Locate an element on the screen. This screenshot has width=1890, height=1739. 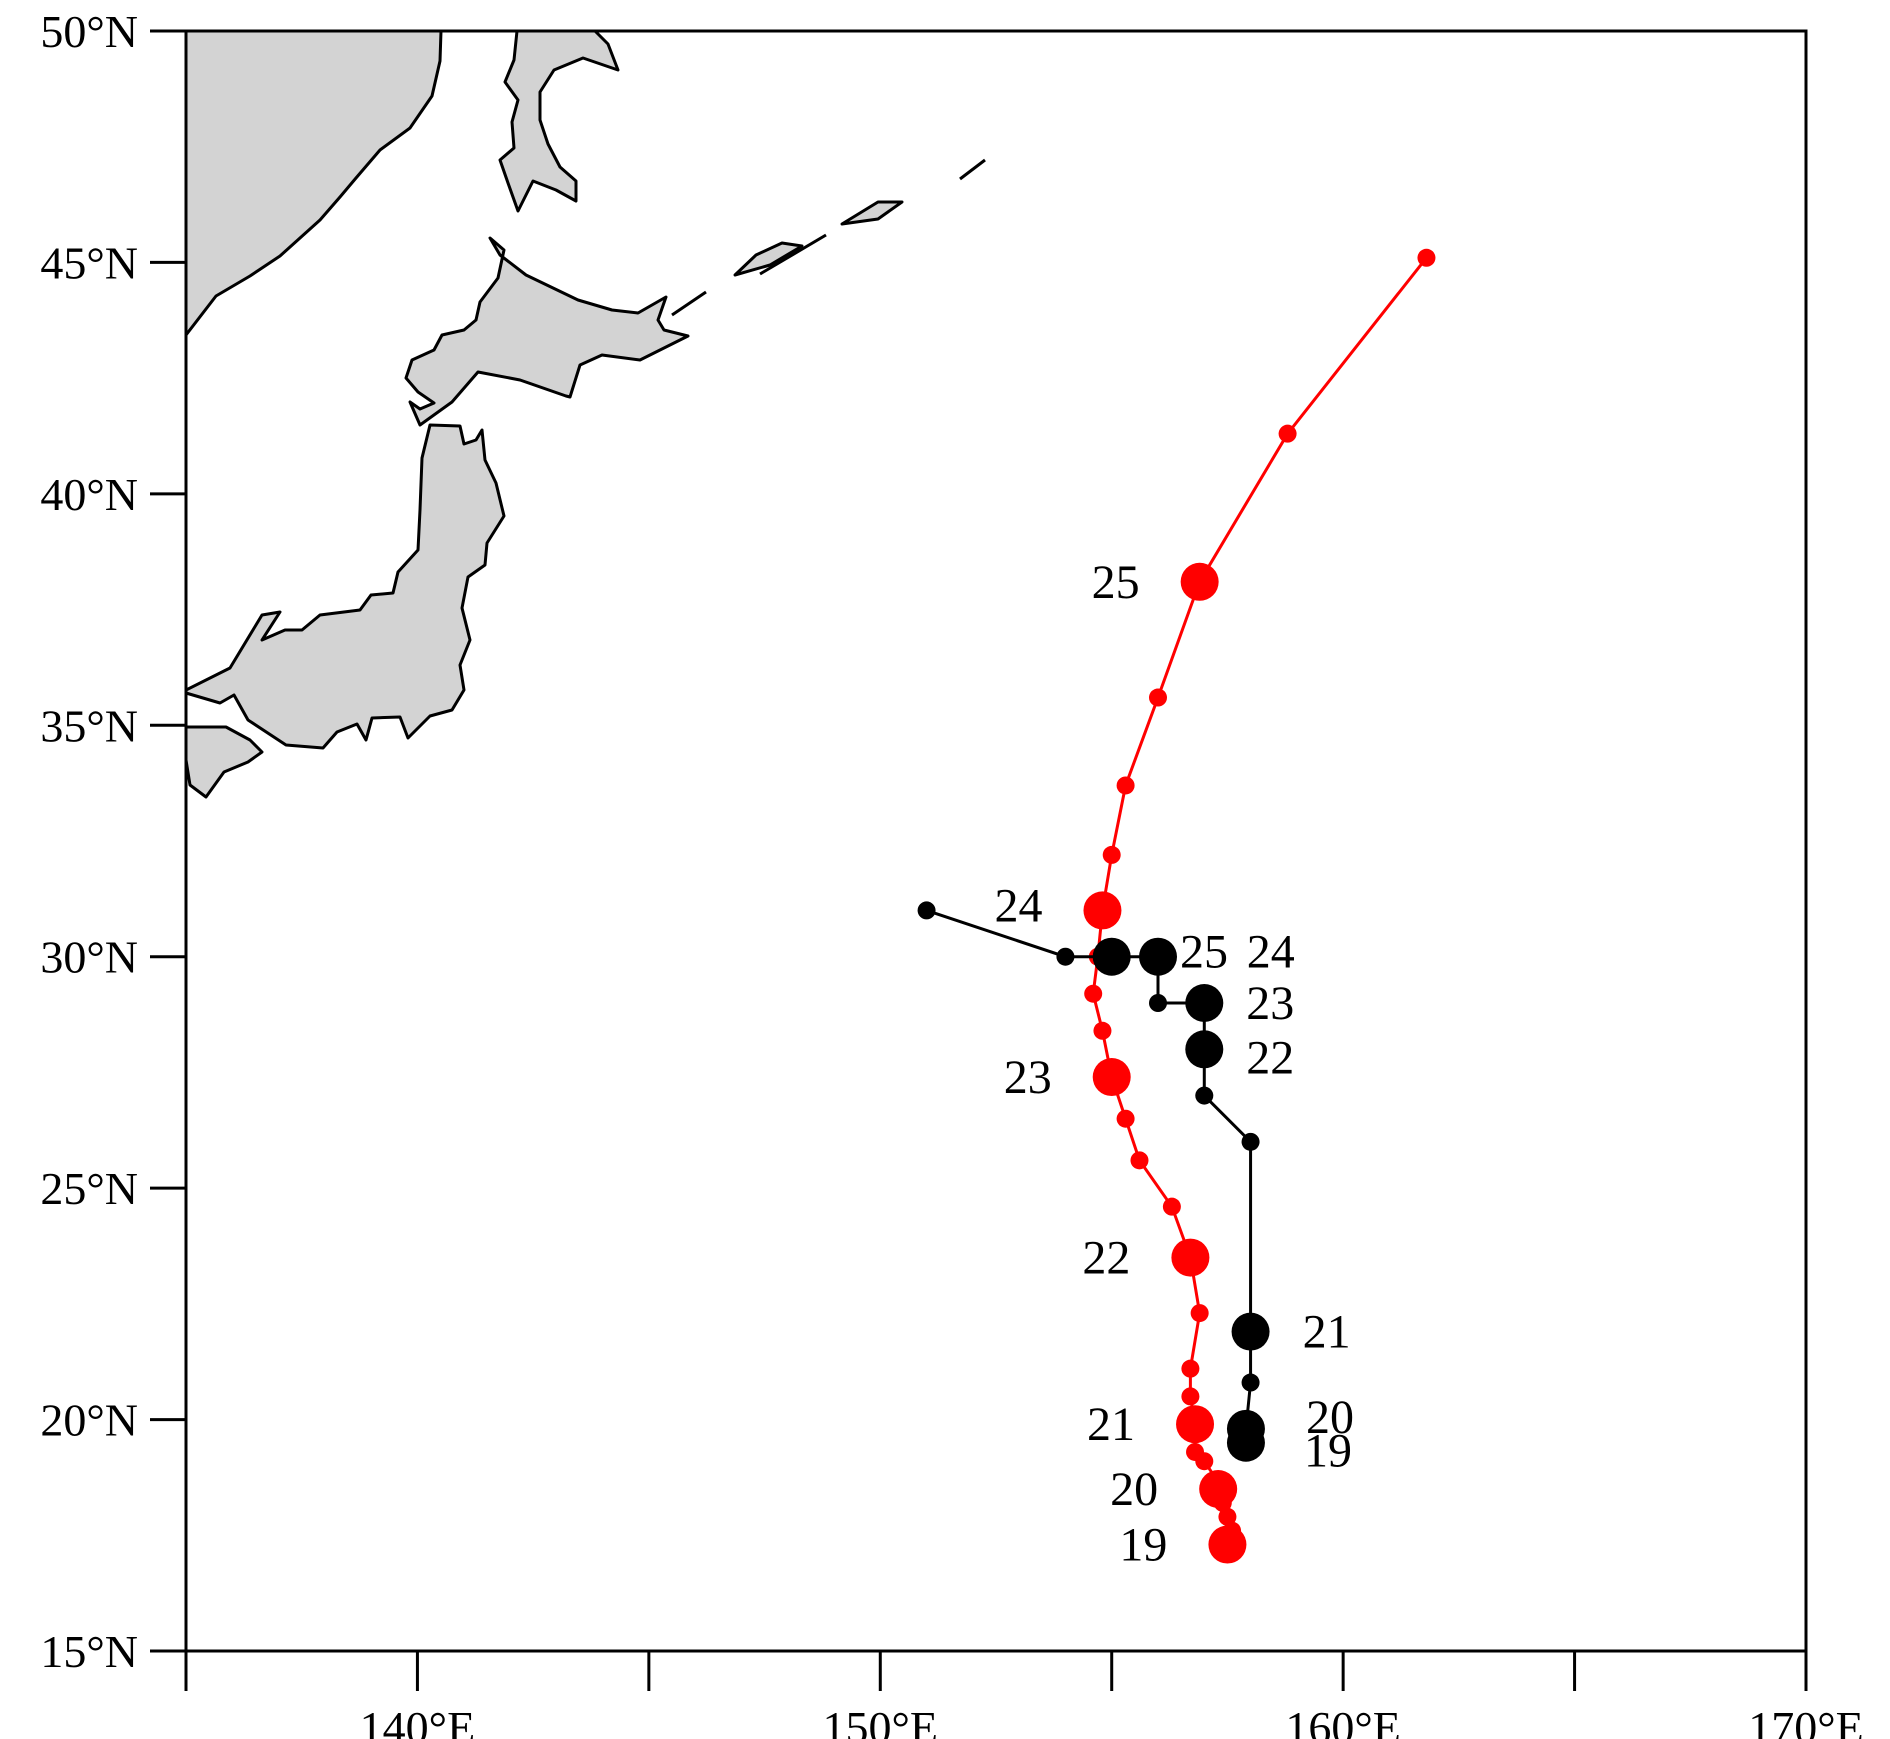
x-tick-label: 150°E is located at coordinates (881, 1720).